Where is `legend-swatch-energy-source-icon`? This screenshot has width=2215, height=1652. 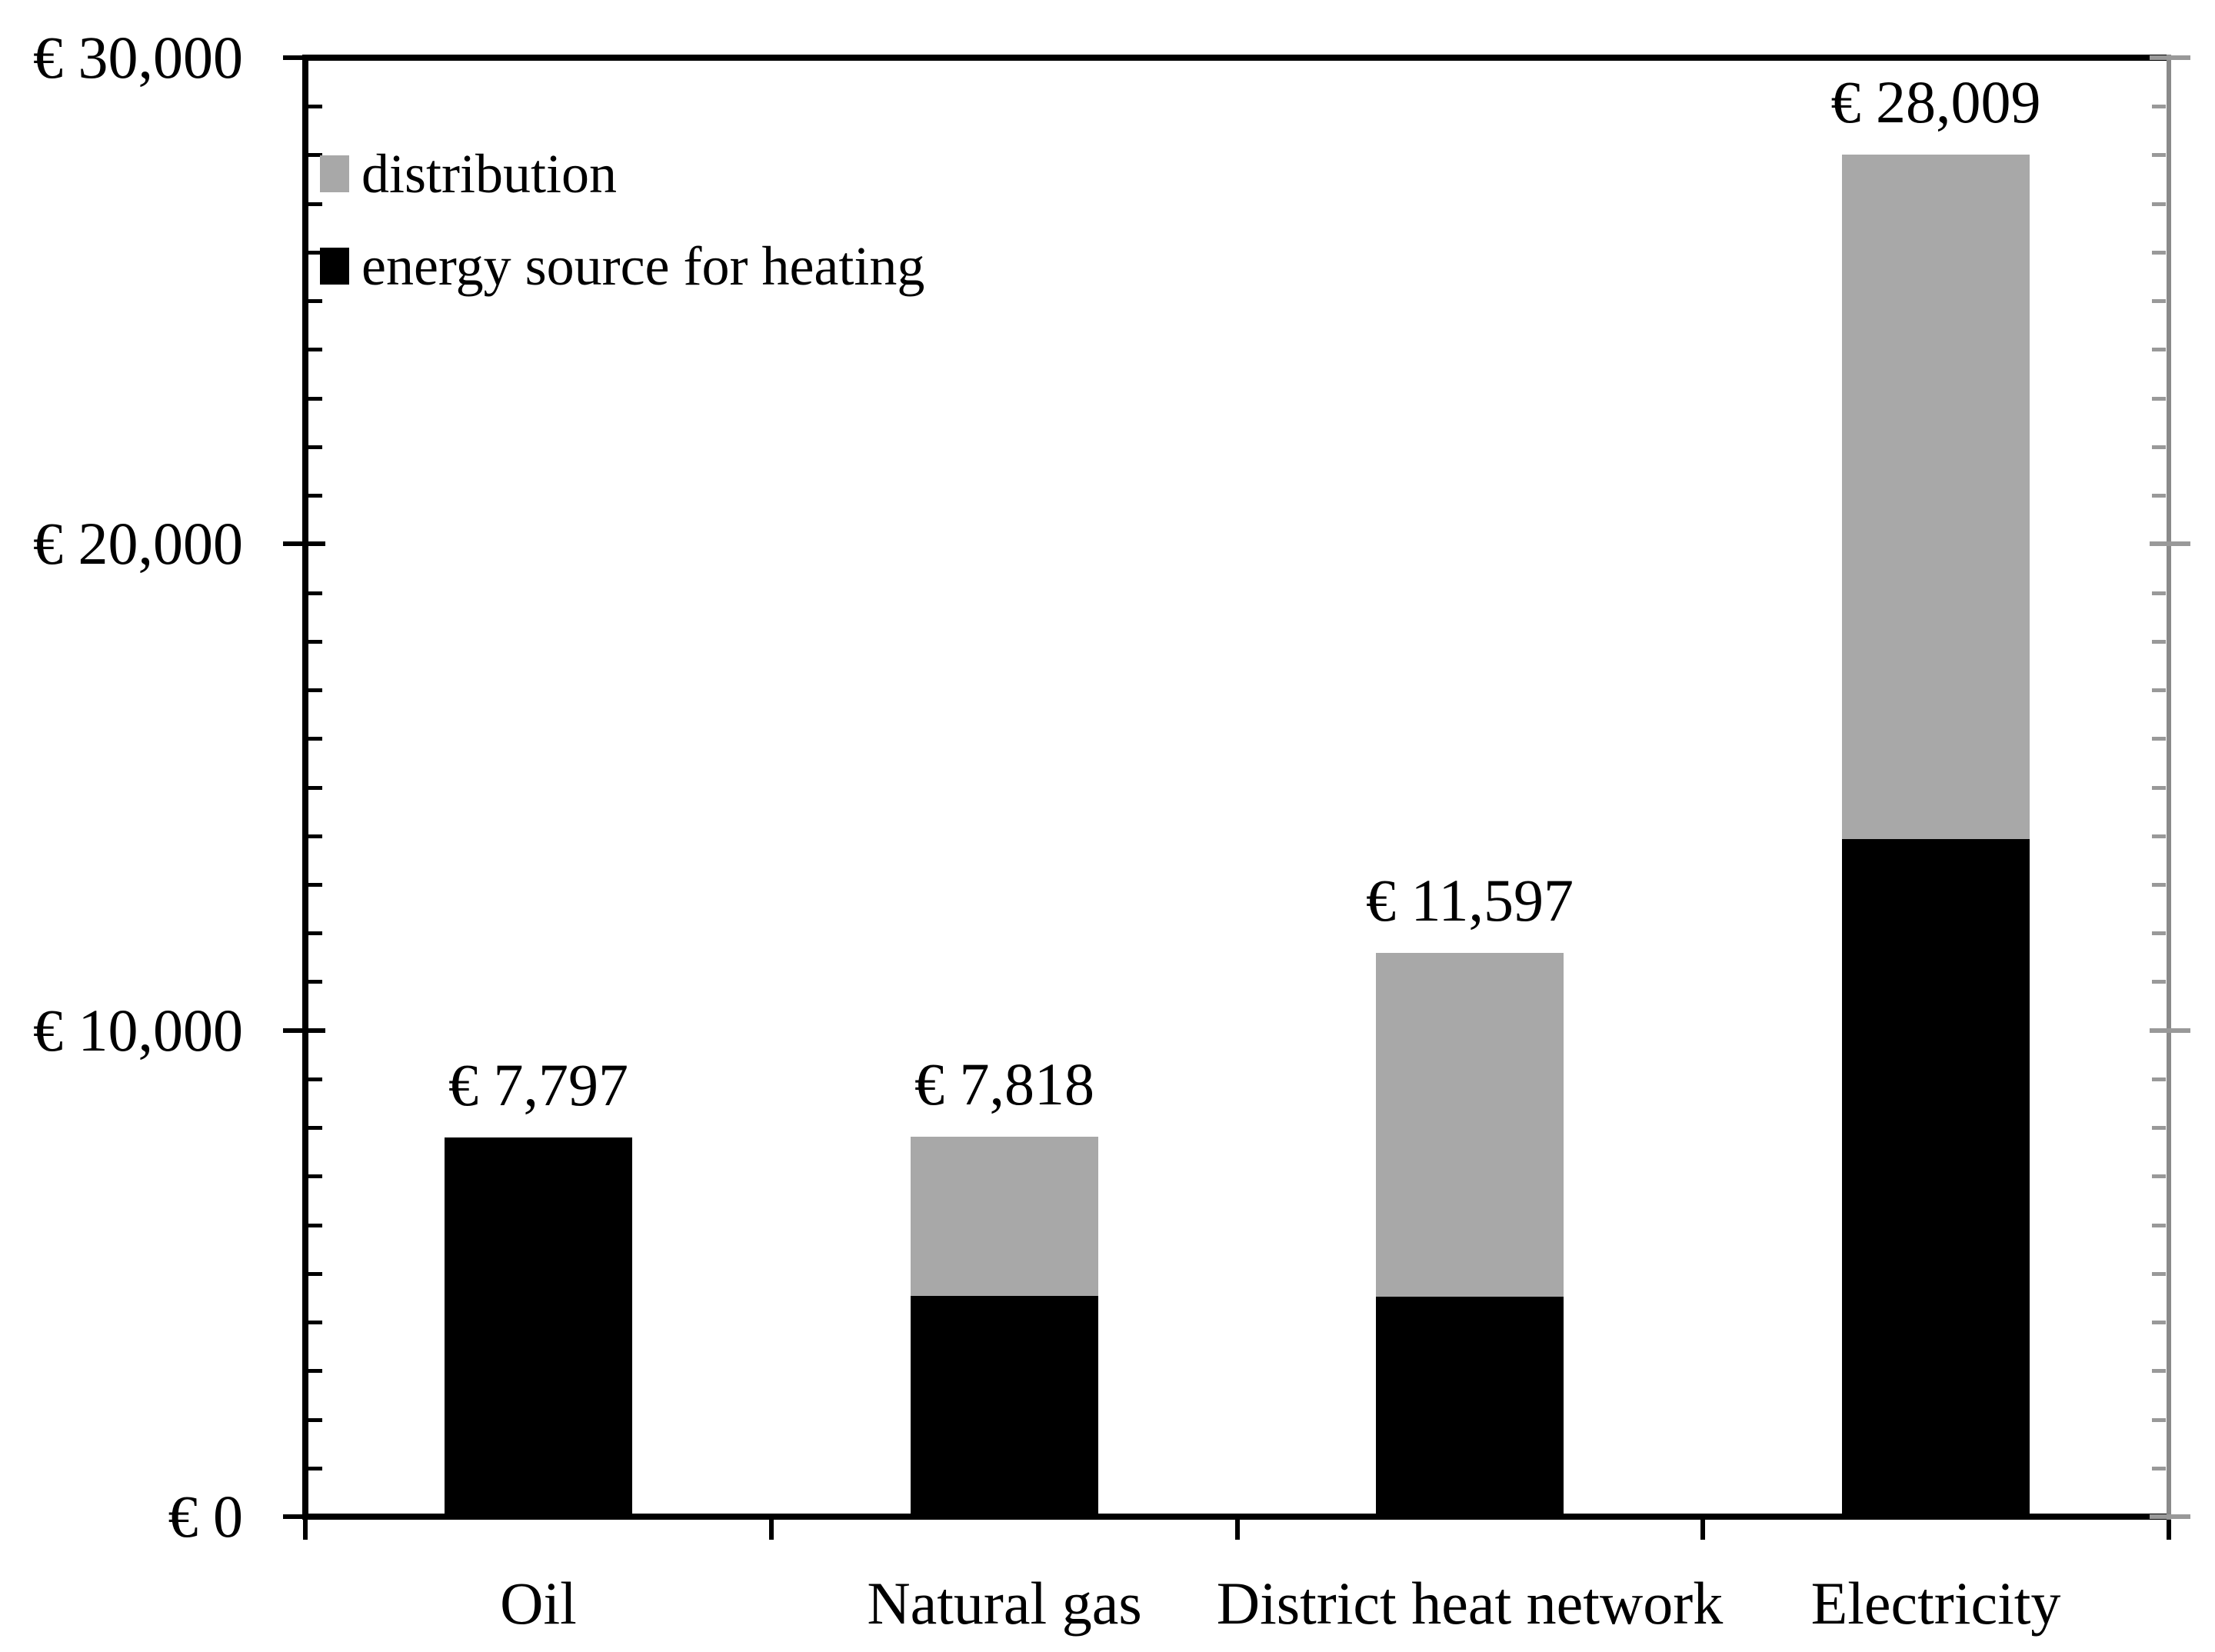 legend-swatch-energy-source-icon is located at coordinates (334, 266).